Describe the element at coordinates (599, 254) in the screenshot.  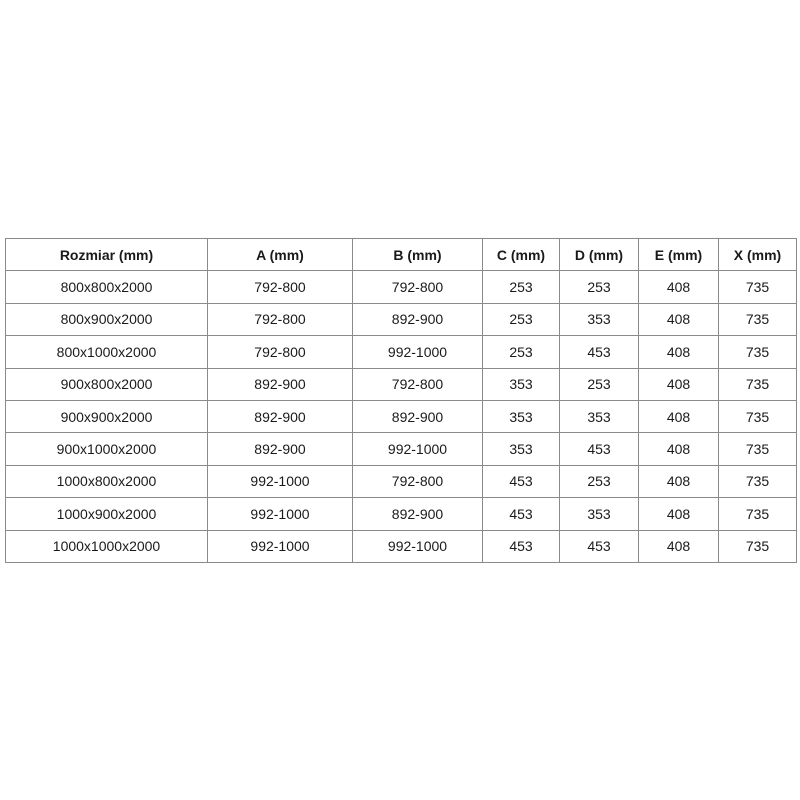
I see `column-header: D (mm)` at that location.